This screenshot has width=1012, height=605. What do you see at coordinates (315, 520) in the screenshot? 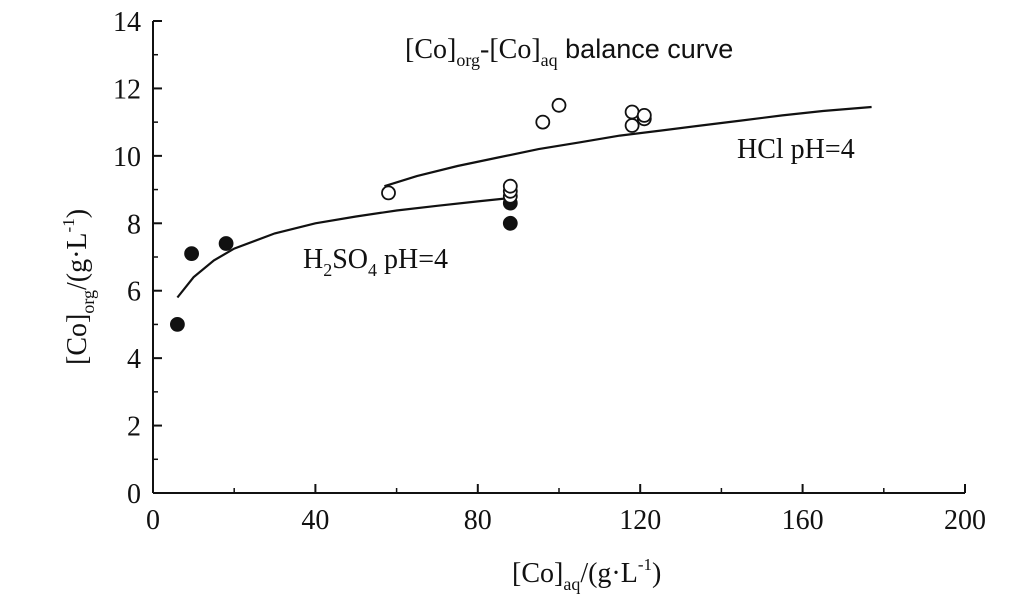
I see `x-tick-label: 40` at bounding box center [315, 520].